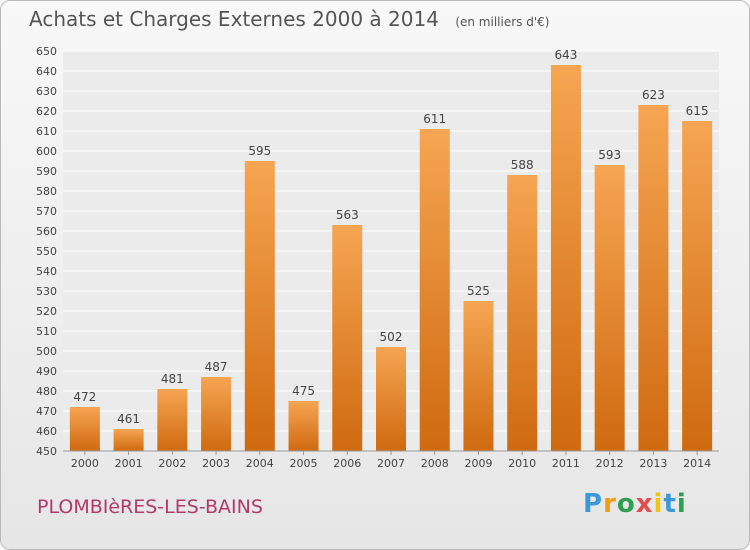 Image resolution: width=750 pixels, height=550 pixels. Describe the element at coordinates (129, 463) in the screenshot. I see `x-tick-label-2001: 2001` at that location.